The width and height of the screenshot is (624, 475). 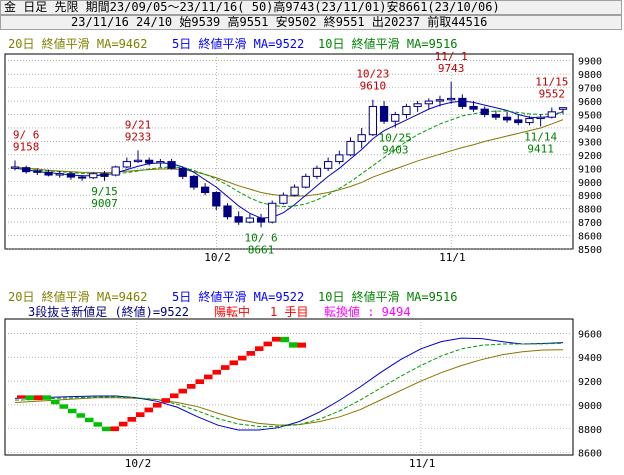 I want to click on high-date-label: 11/ 1, so click(x=451, y=56).